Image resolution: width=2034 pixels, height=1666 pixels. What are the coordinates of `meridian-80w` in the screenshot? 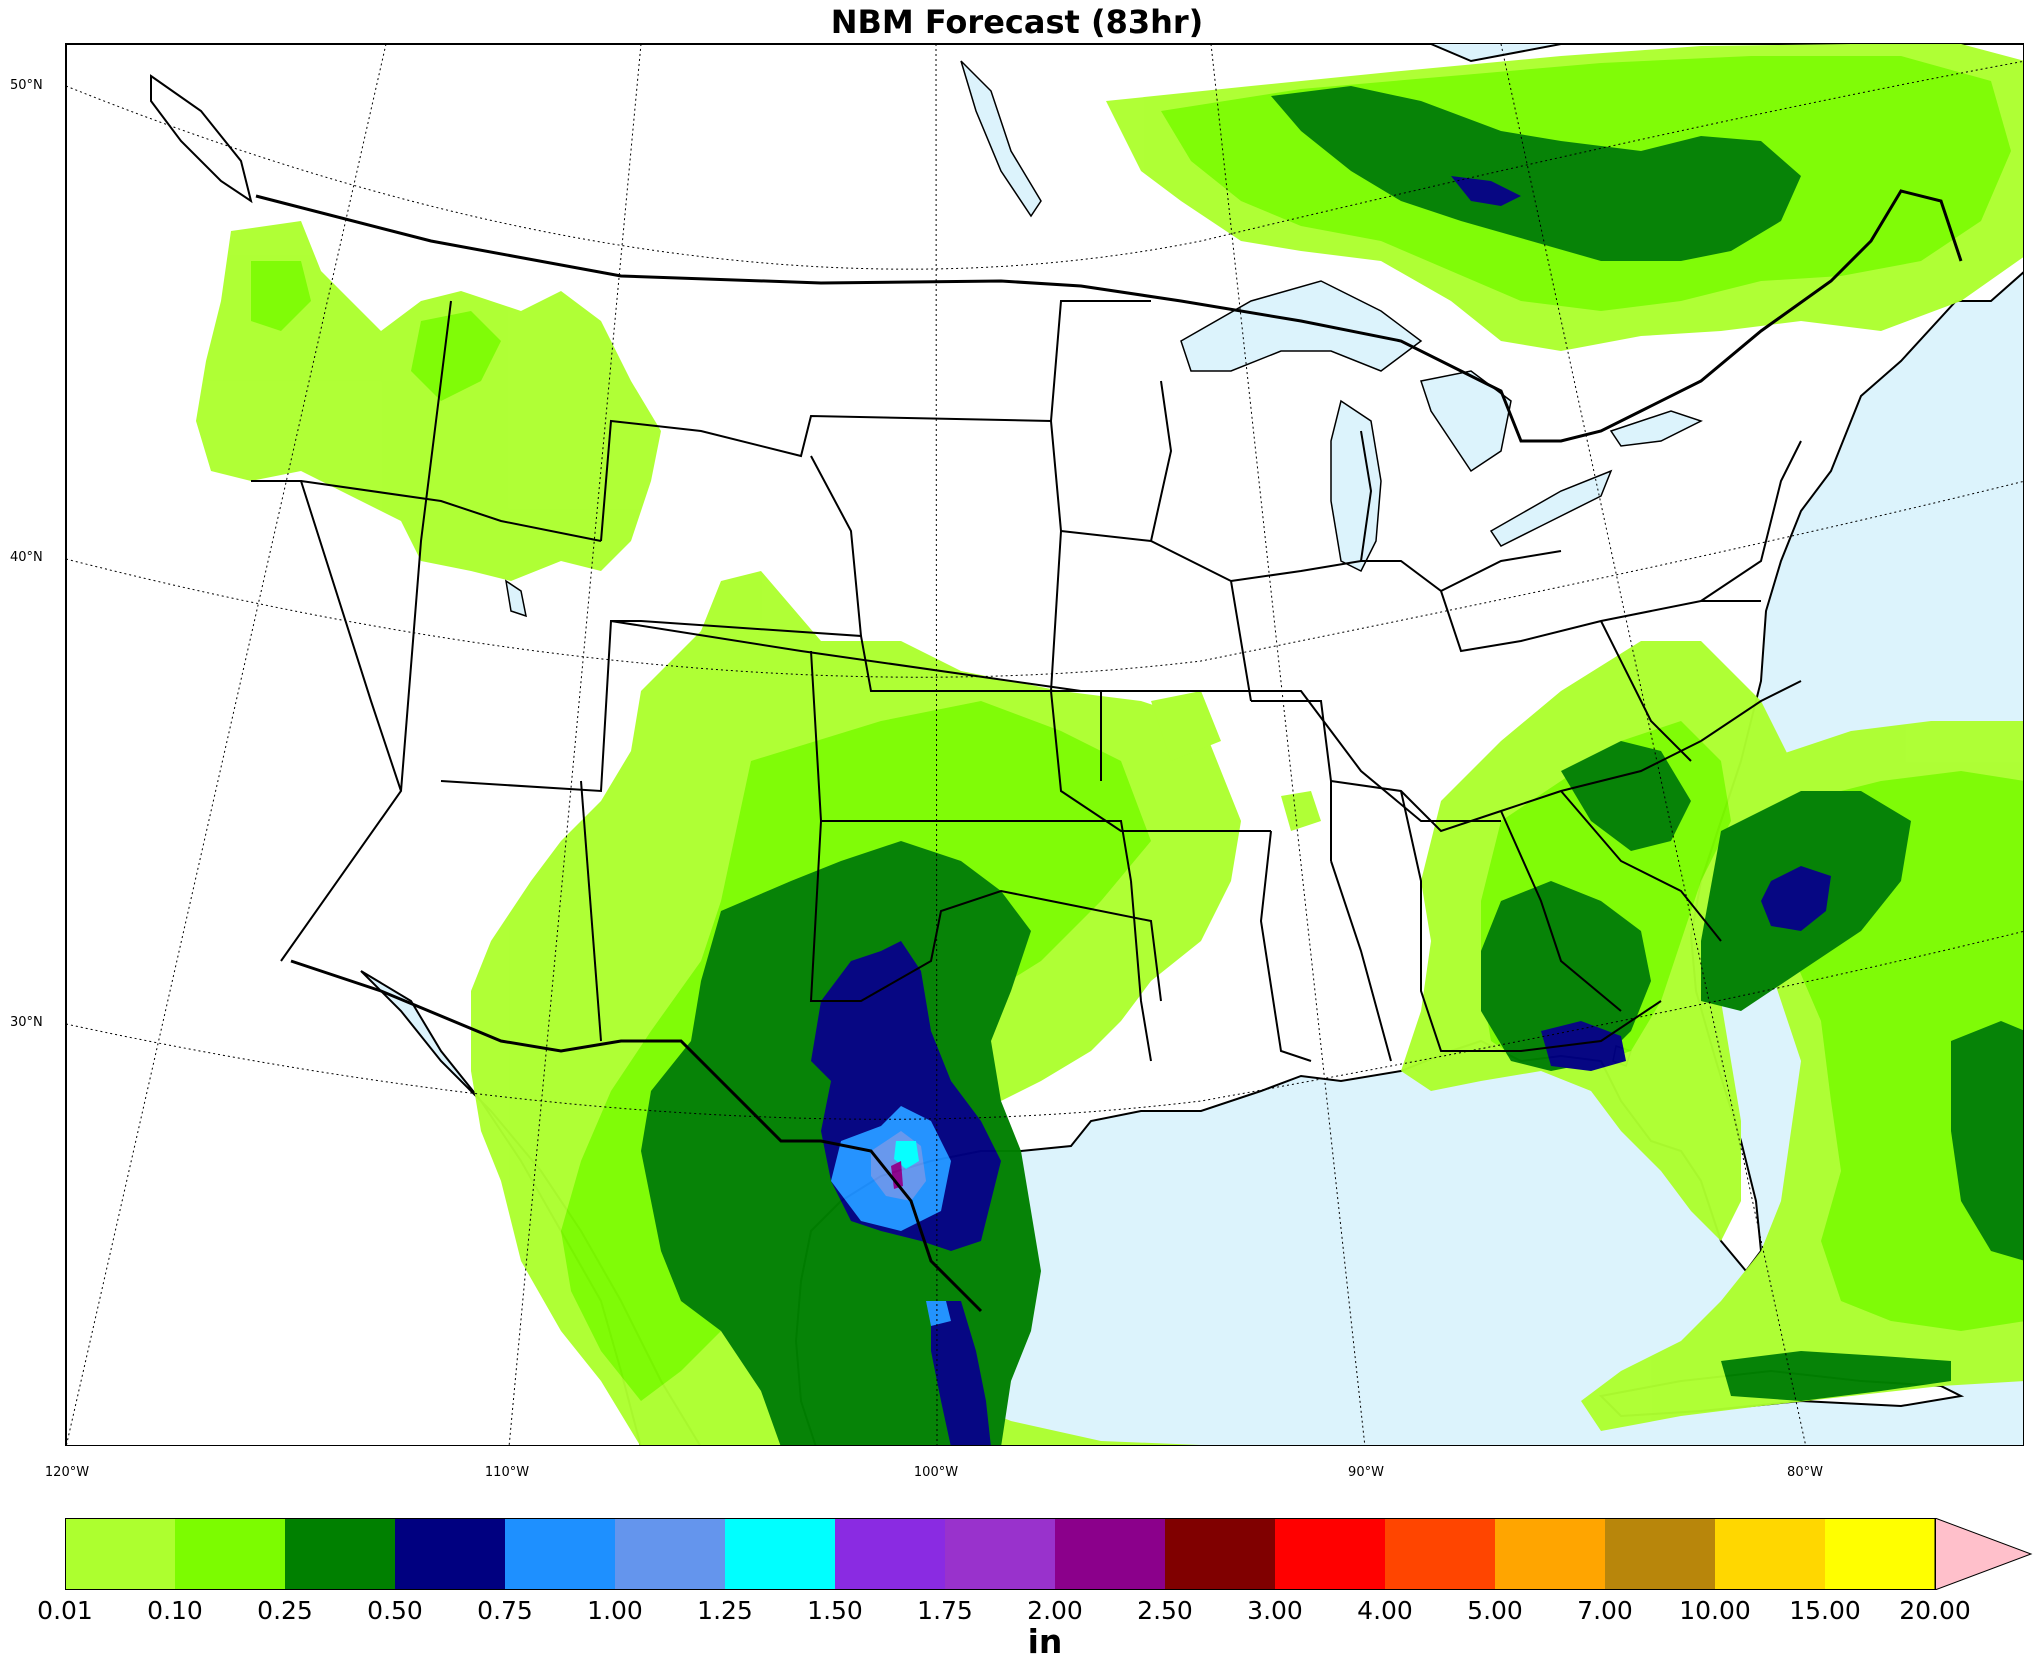 It's located at (1653, 744).